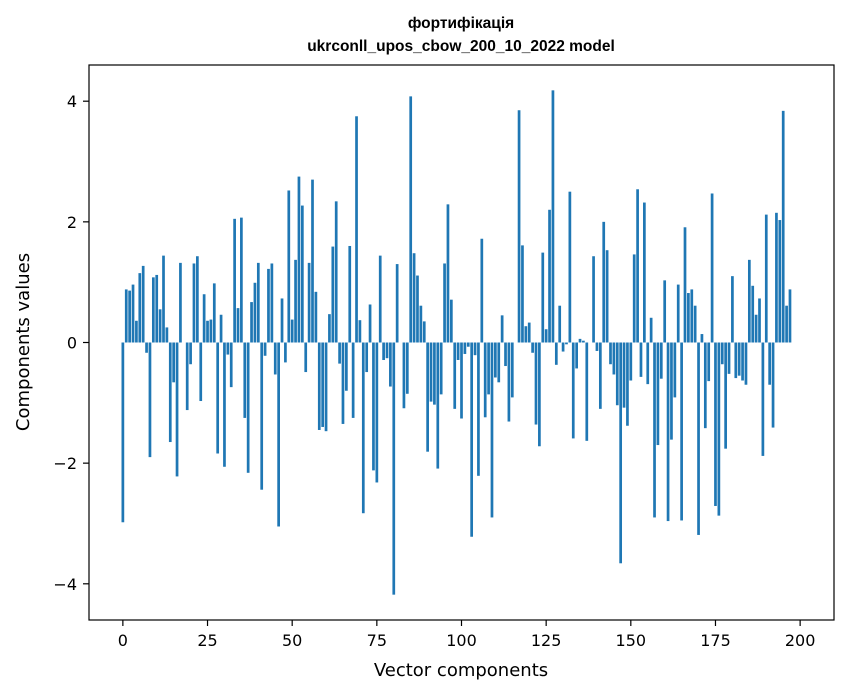 This screenshot has width=847, height=696. I want to click on x-tick-label: 75, so click(377, 640).